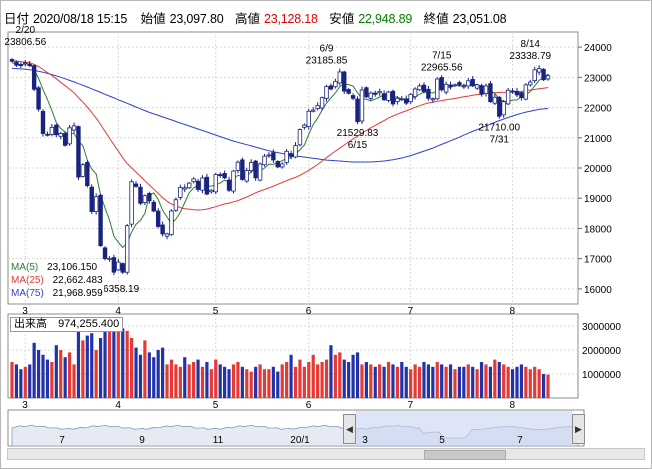 This screenshot has width=652, height=469. What do you see at coordinates (300, 440) in the screenshot?
I see `navigator-tick-label: 20/1` at bounding box center [300, 440].